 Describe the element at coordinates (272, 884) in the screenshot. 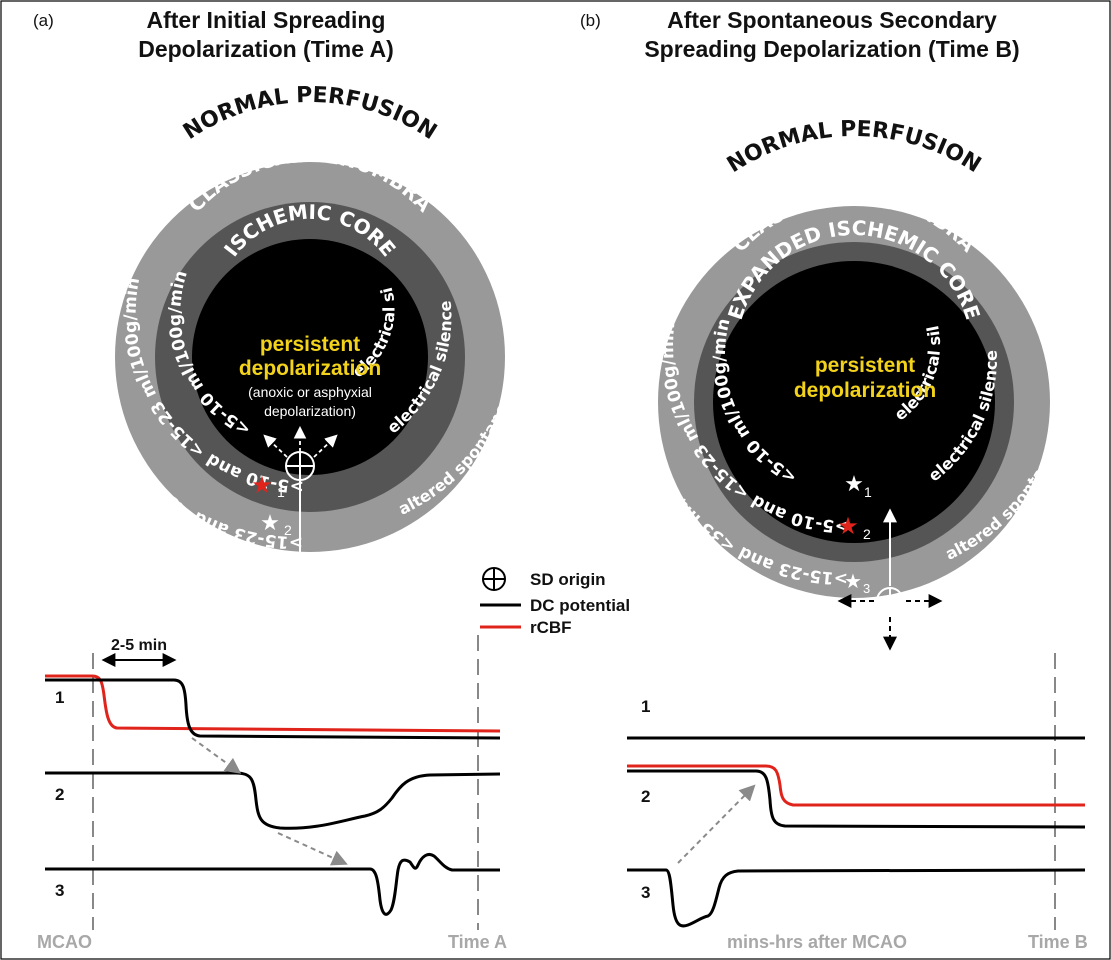

I see `panel-a-trace-3-dc` at that location.